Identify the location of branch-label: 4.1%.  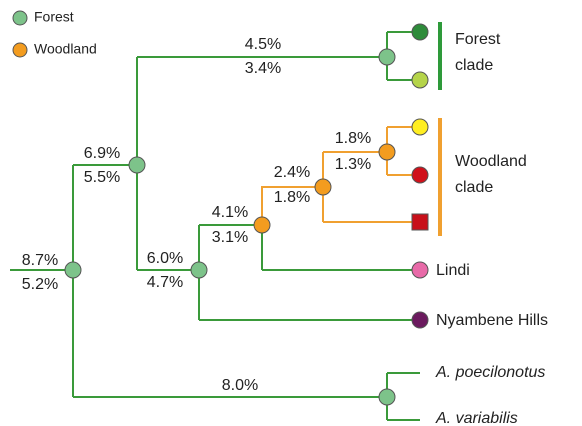
(230, 212).